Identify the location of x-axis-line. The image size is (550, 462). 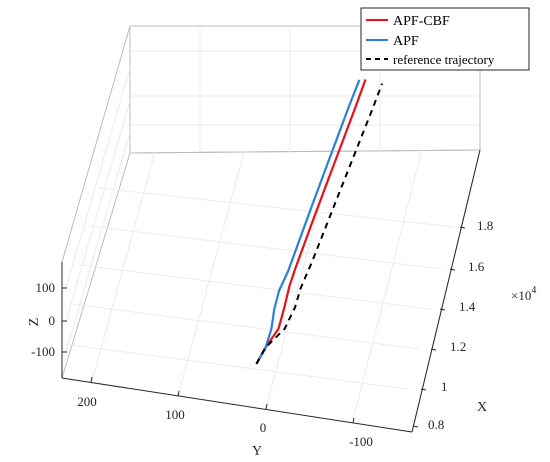
(446, 291).